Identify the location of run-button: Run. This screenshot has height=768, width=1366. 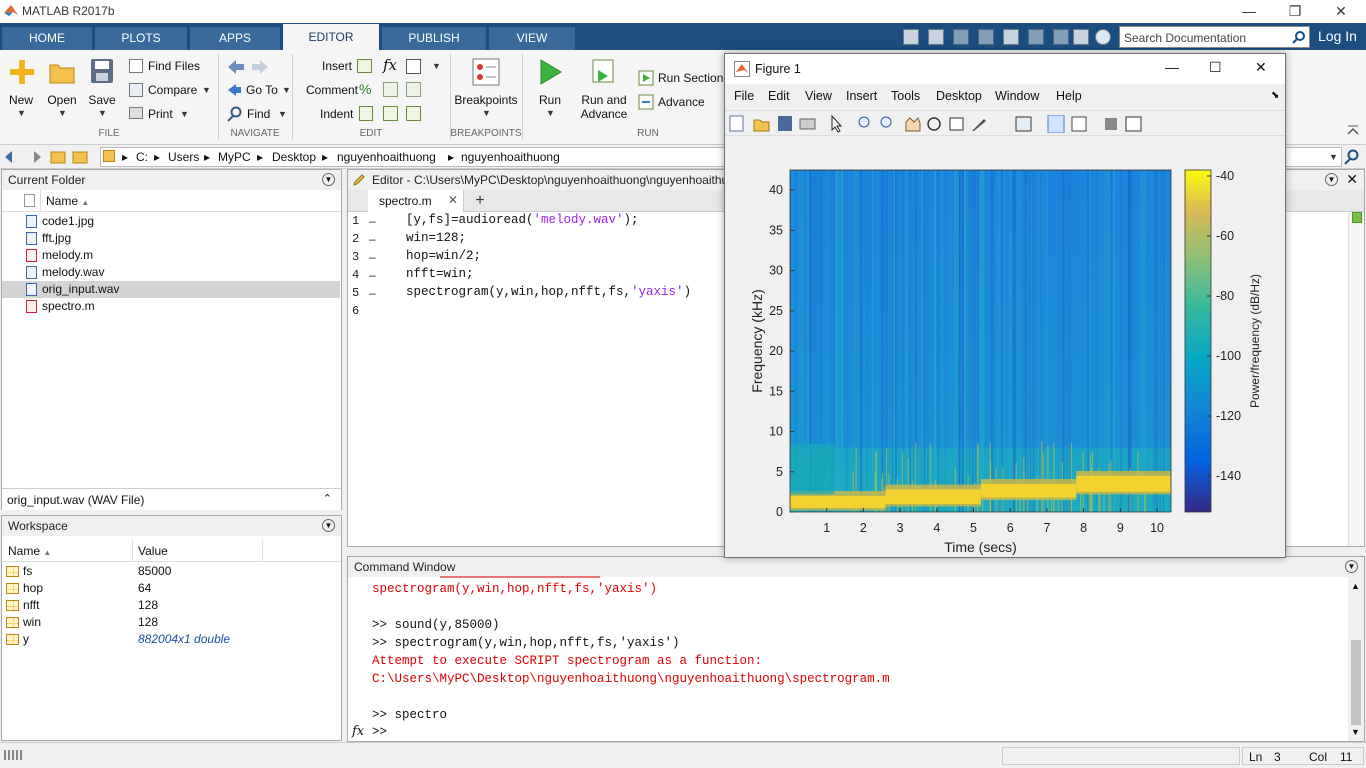
(549, 100).